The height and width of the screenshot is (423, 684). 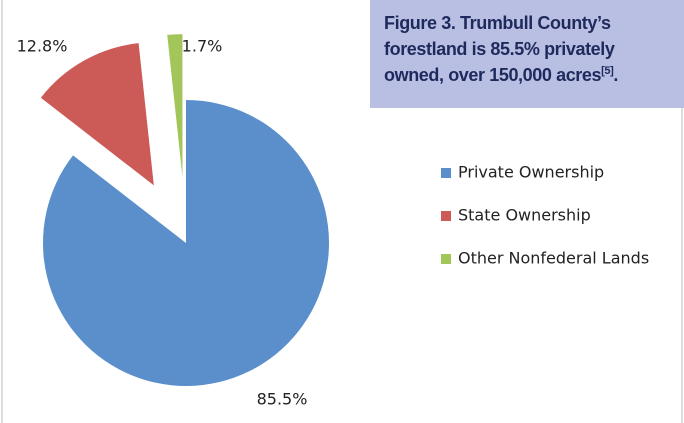 What do you see at coordinates (42, 46) in the screenshot?
I see `value-label: 12.8%` at bounding box center [42, 46].